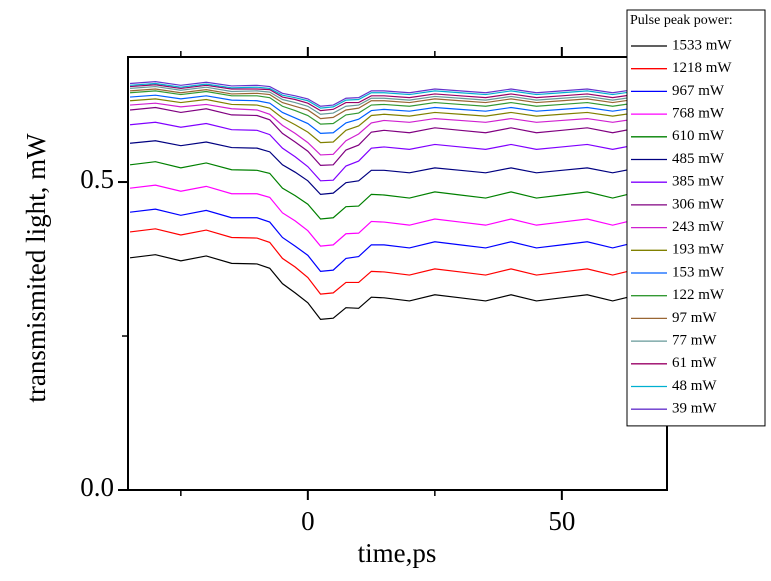 Image resolution: width=771 pixels, height=581 pixels. What do you see at coordinates (698, 114) in the screenshot?
I see `legend-label: 768 mW` at bounding box center [698, 114].